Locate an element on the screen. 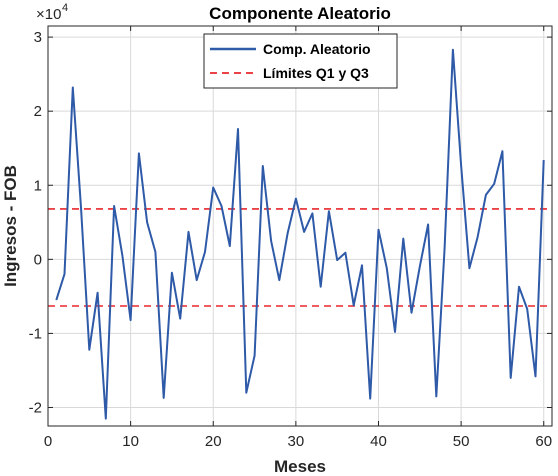 The width and height of the screenshot is (558, 476). y-tick-label: -1 is located at coordinates (35, 333).